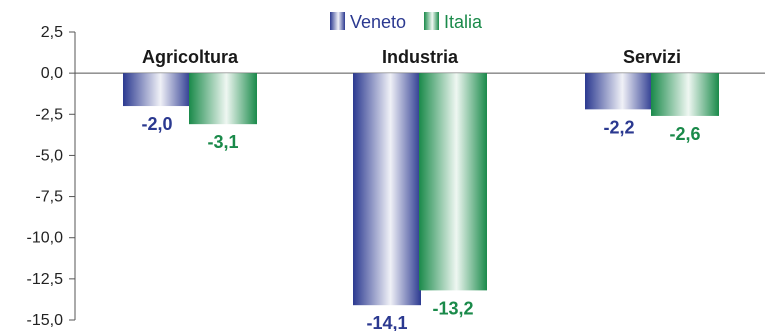 This screenshot has height=331, width=771. I want to click on value-label: -2,0, so click(156, 124).